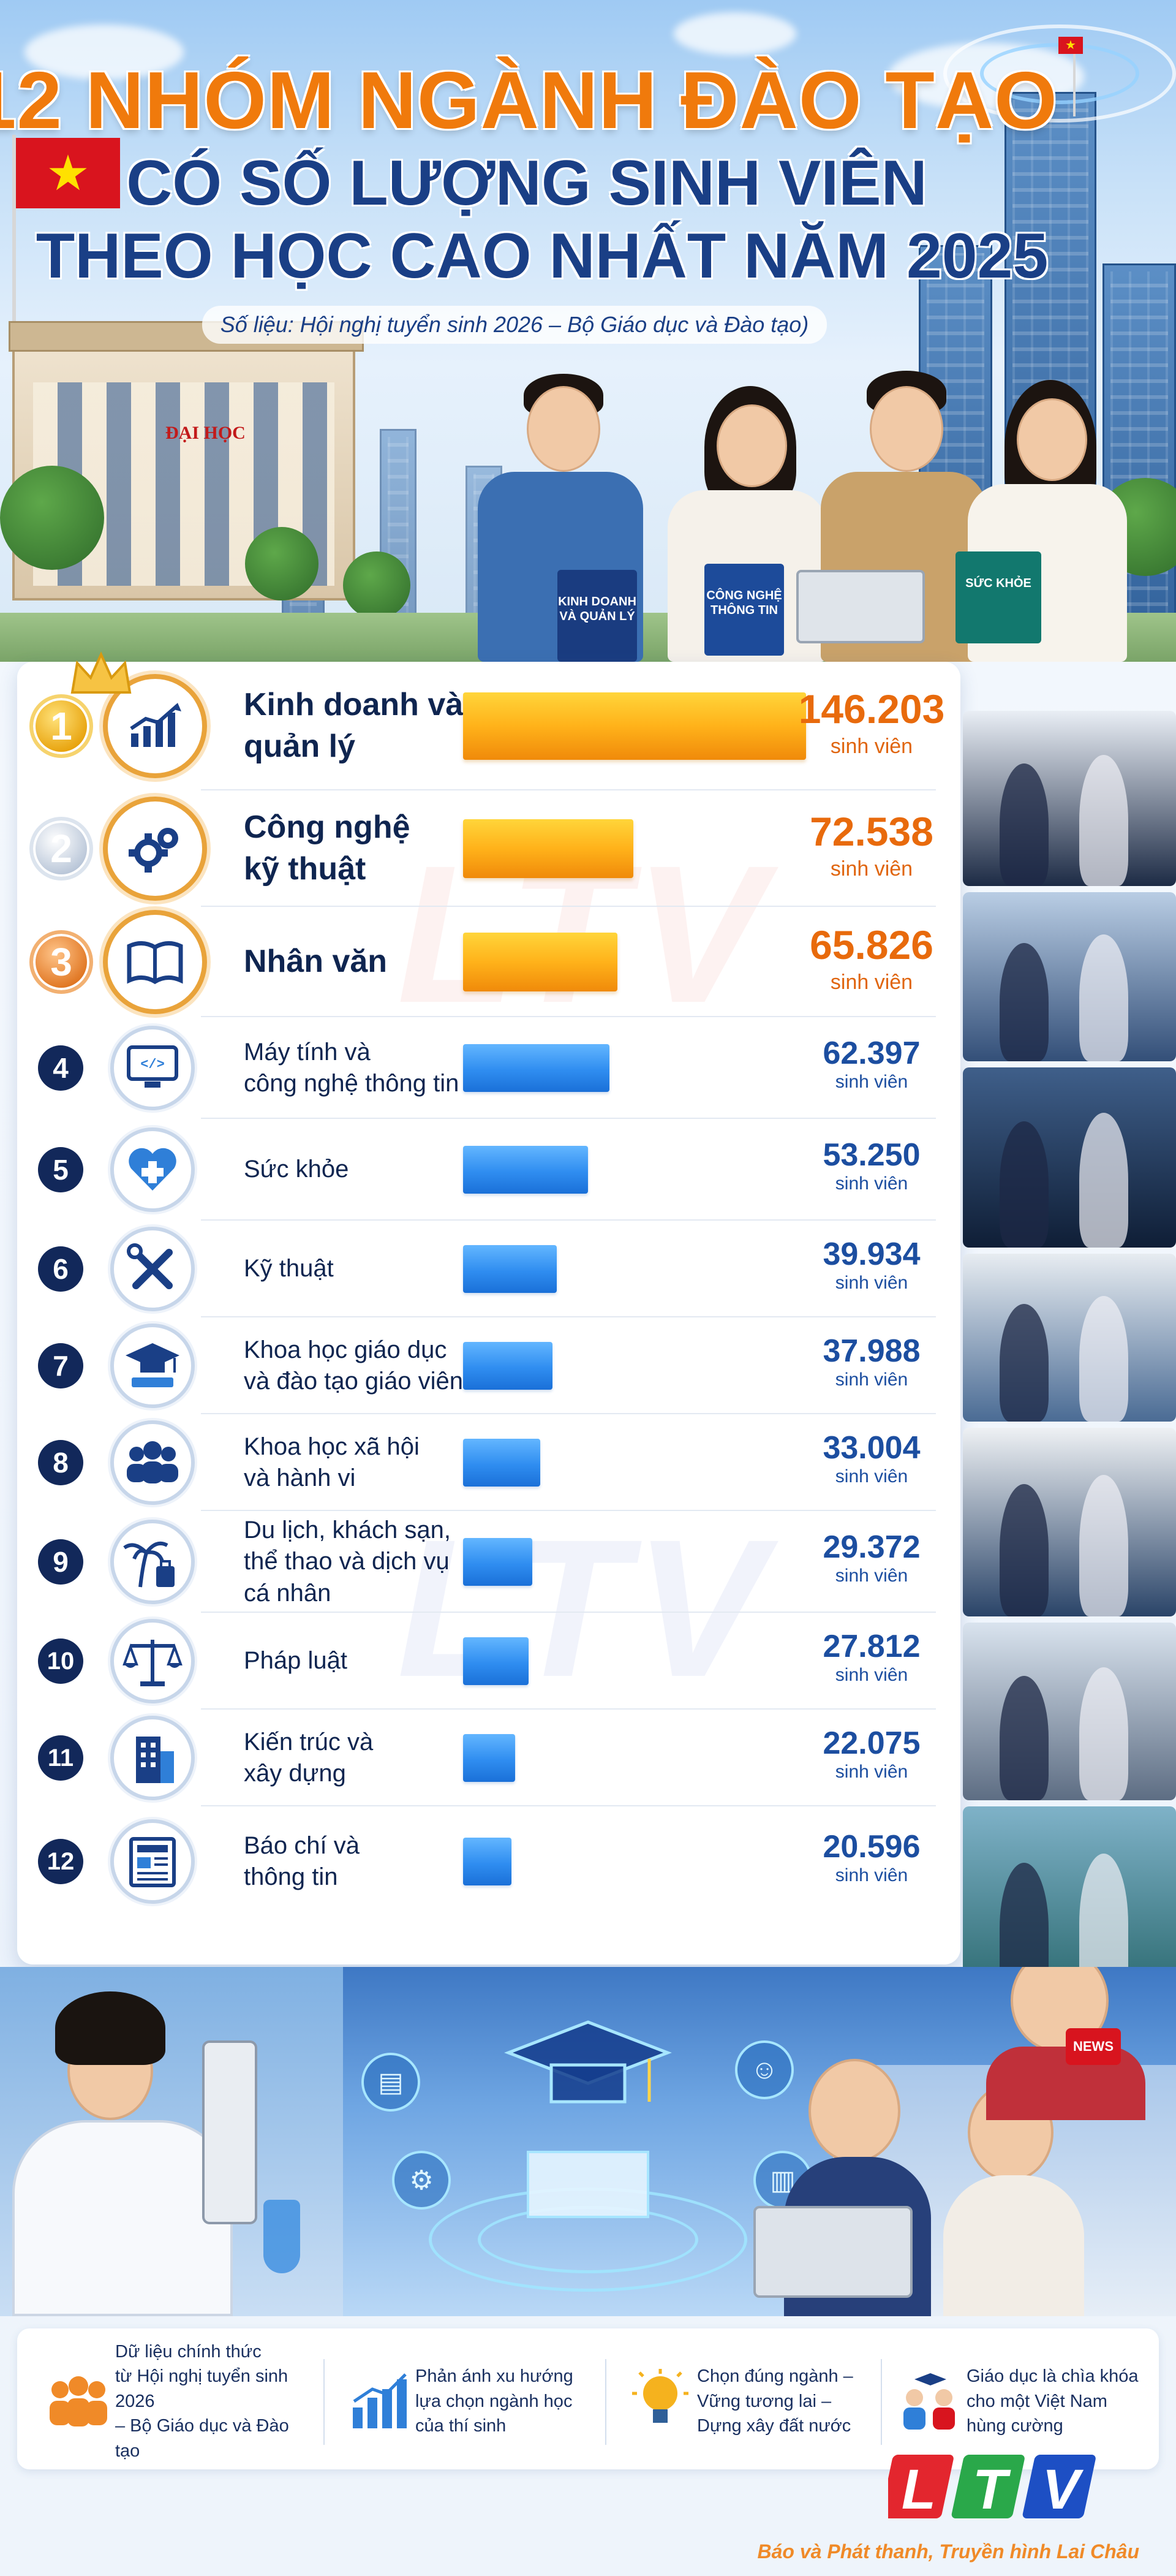 This screenshot has width=1176, height=2576. I want to click on graduation-cap-icon, so click(152, 1366).